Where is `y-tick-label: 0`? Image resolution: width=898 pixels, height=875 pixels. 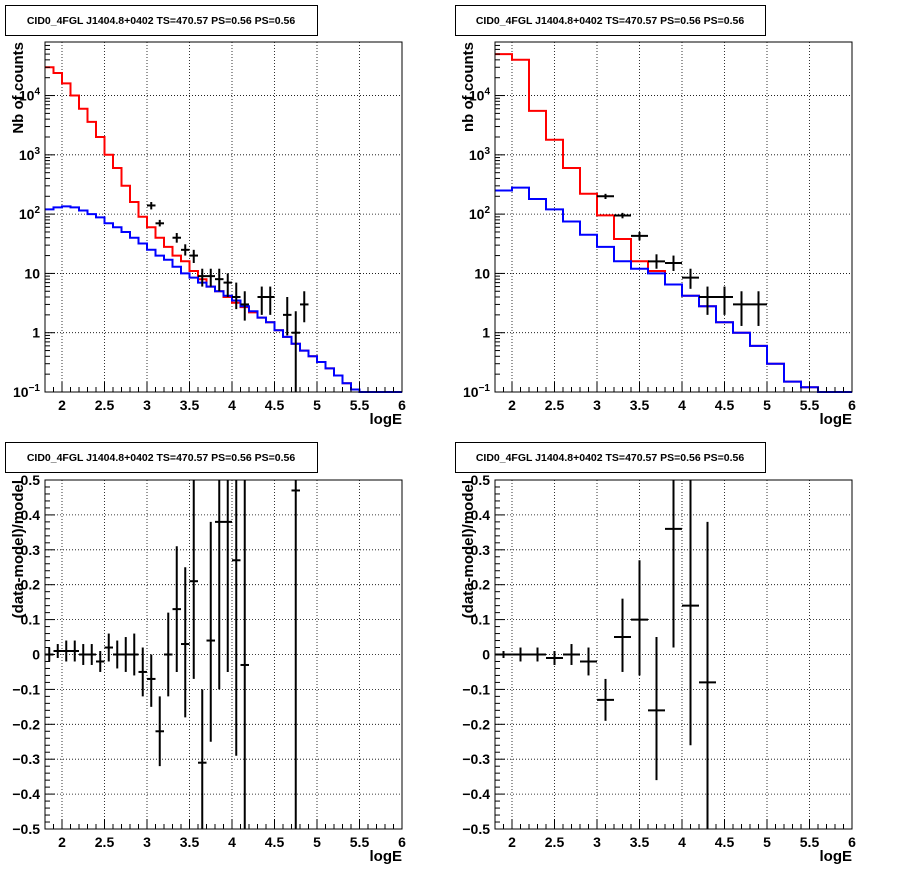
y-tick-label: 0 is located at coordinates (486, 655).